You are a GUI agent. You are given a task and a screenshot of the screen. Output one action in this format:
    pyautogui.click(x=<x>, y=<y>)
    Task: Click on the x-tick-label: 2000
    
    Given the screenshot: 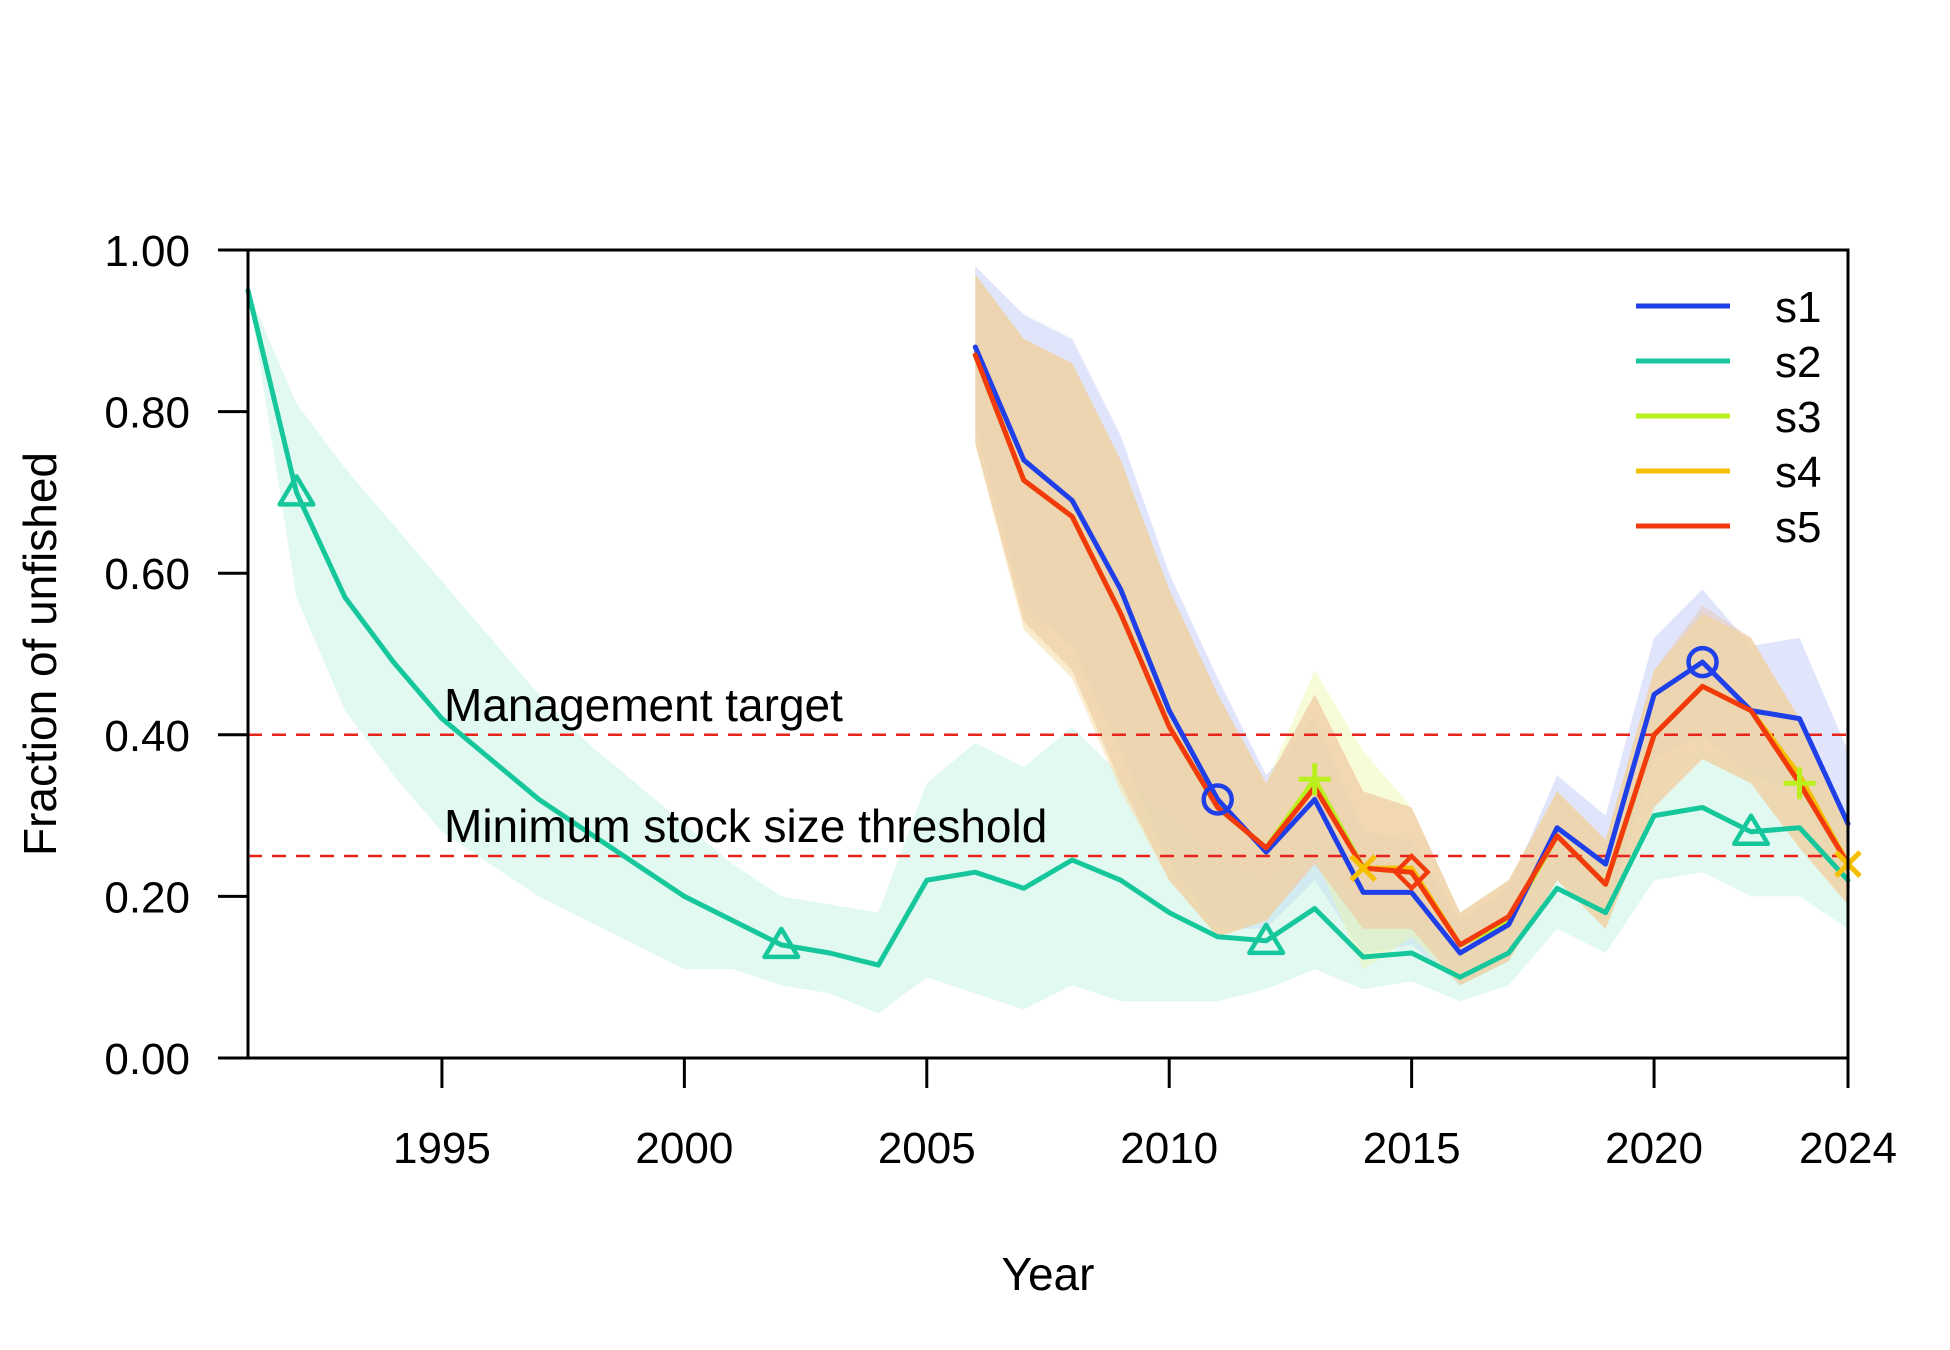 What is the action you would take?
    pyautogui.click(x=684, y=1148)
    